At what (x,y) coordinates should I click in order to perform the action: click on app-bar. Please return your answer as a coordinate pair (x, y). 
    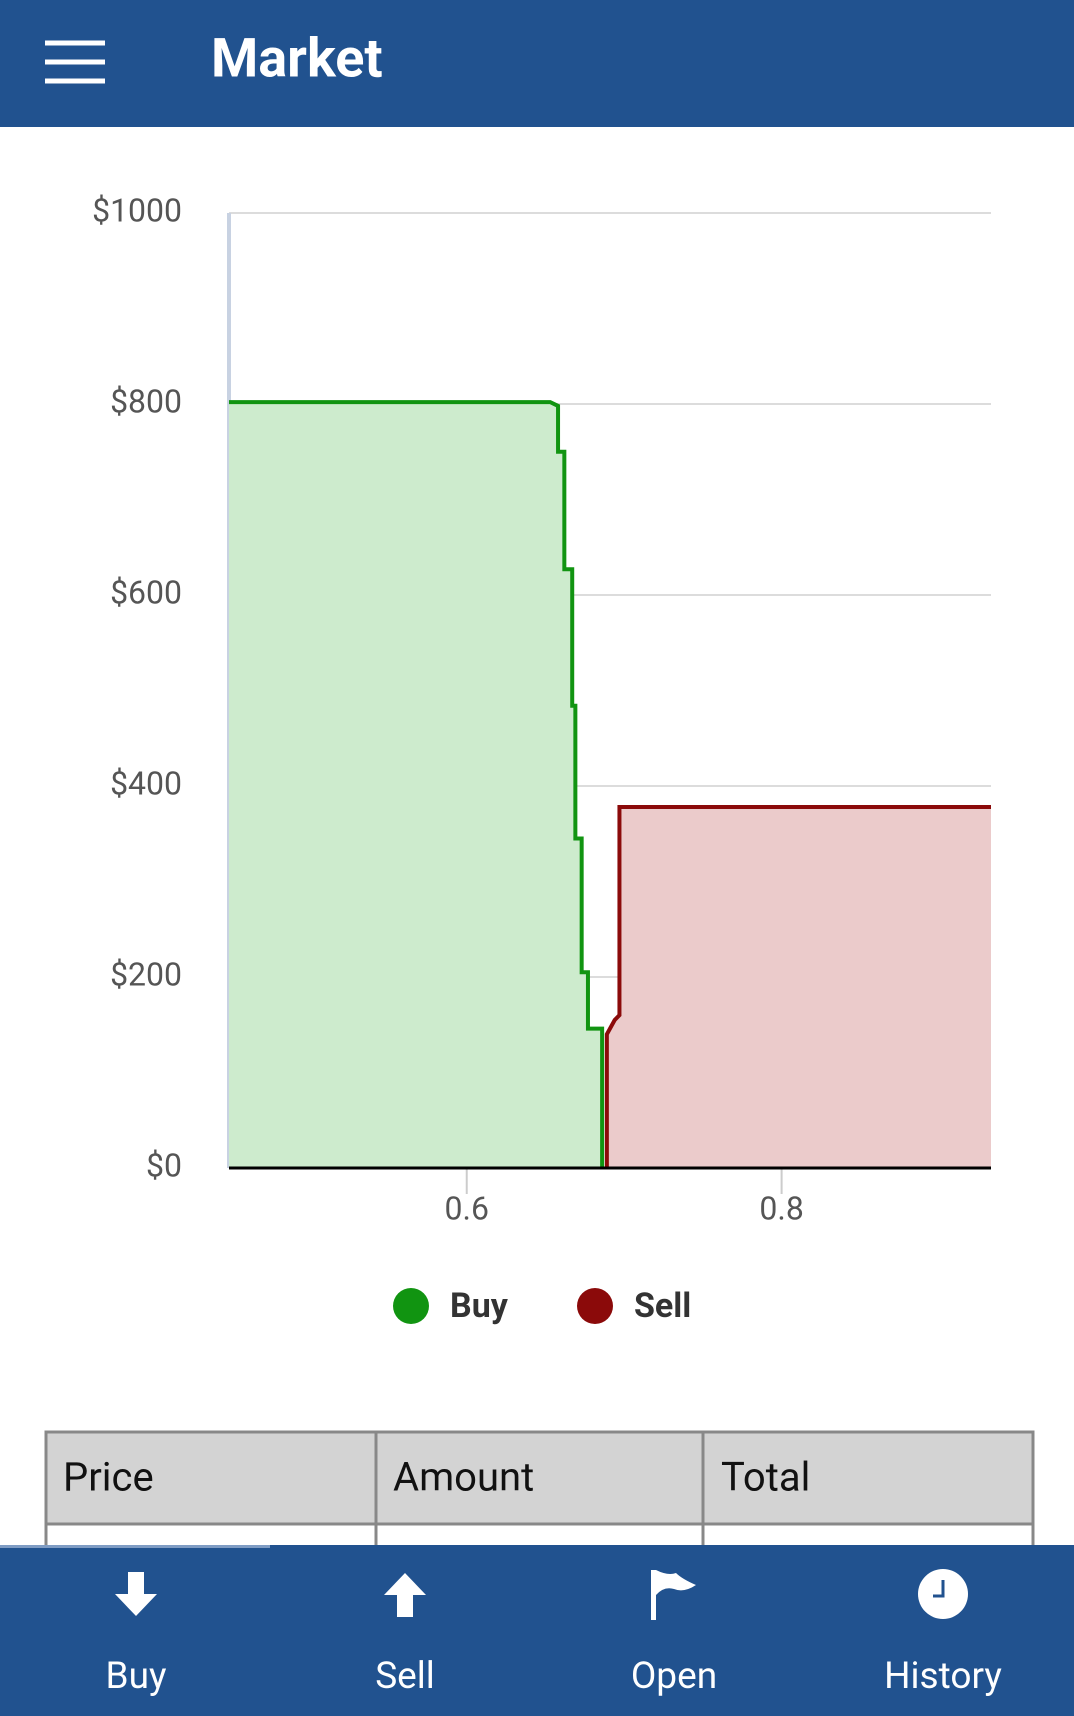
    Looking at the image, I should click on (537, 63).